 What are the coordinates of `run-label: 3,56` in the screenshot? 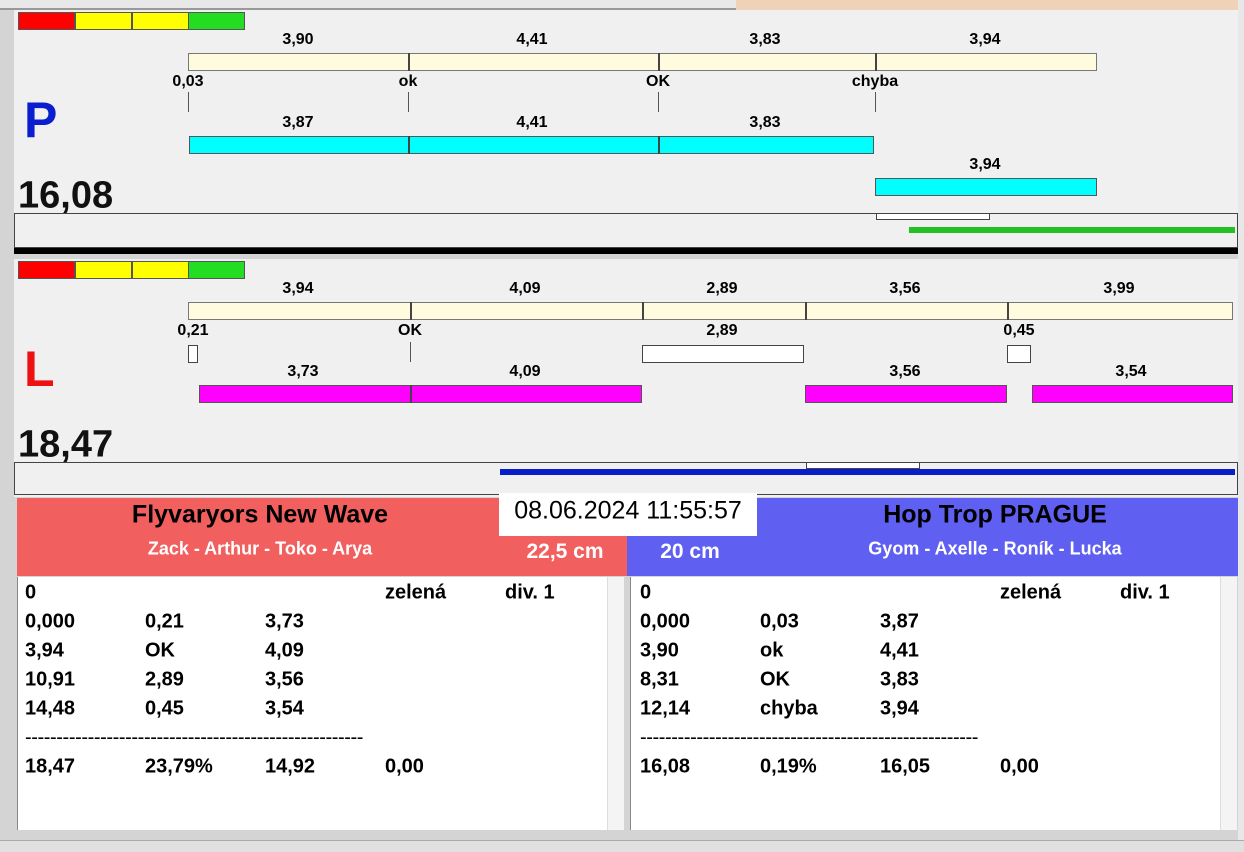 It's located at (905, 371).